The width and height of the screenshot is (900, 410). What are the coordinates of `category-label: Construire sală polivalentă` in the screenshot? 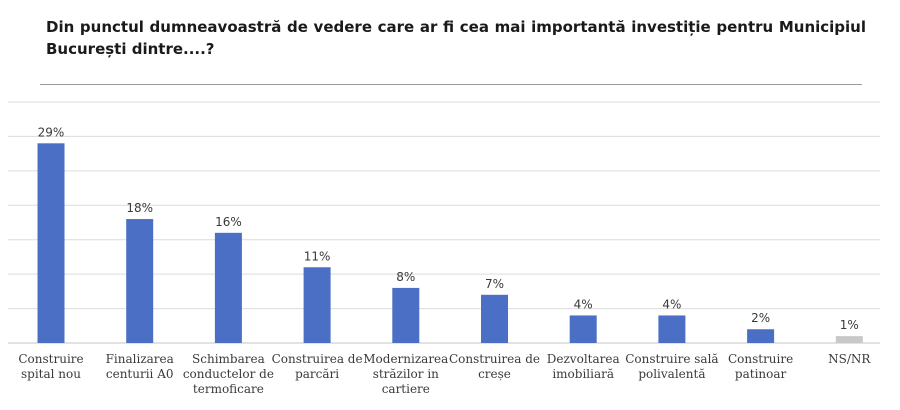 It's located at (671, 366).